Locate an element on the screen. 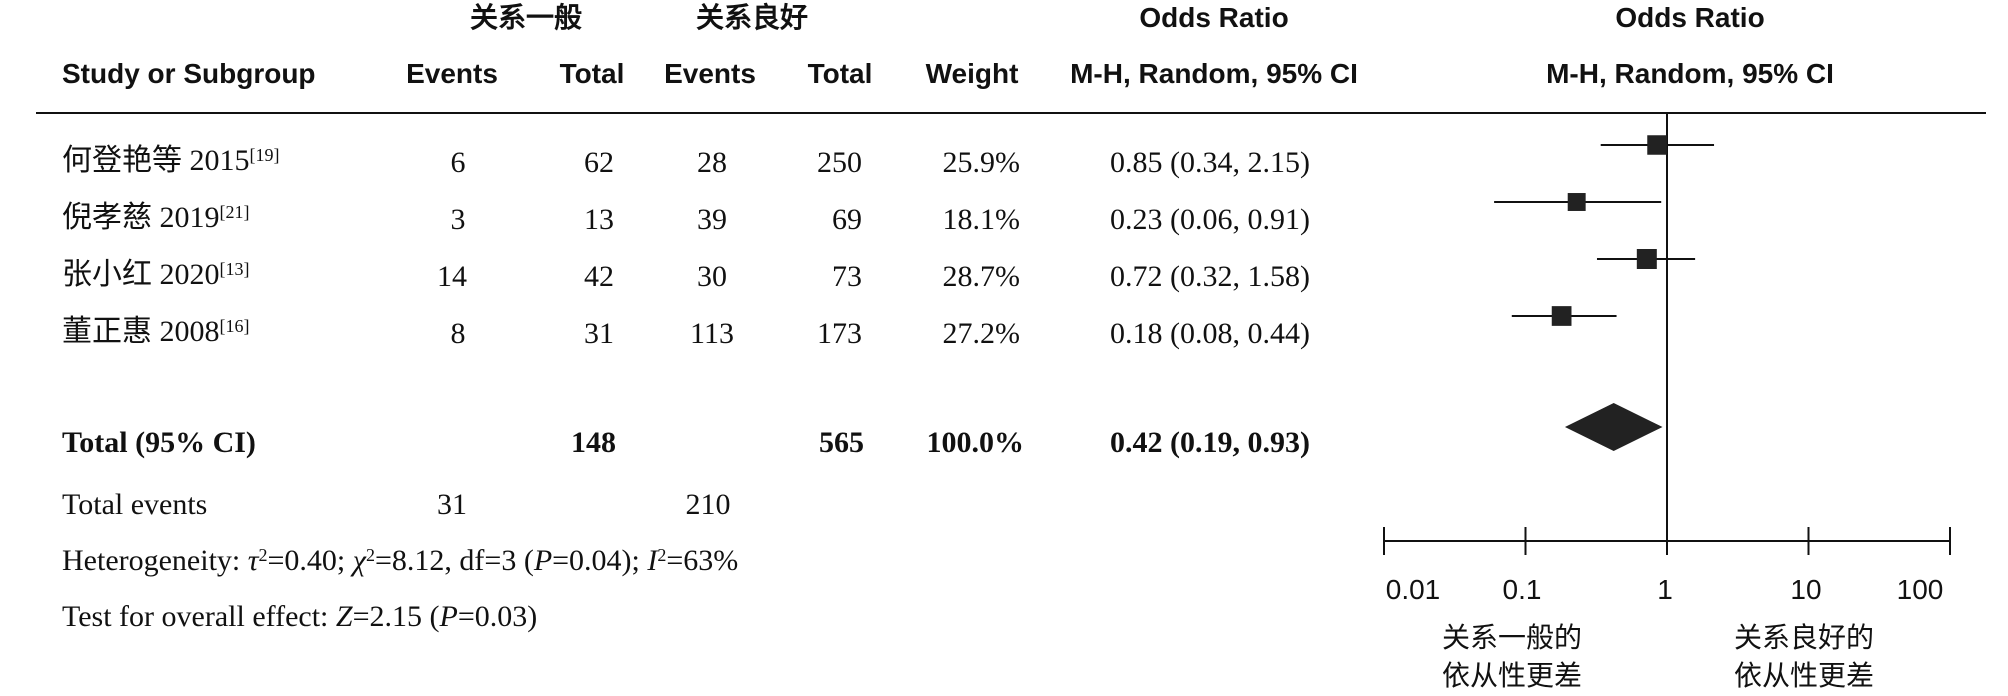  study-events2: 28 is located at coordinates (712, 162).